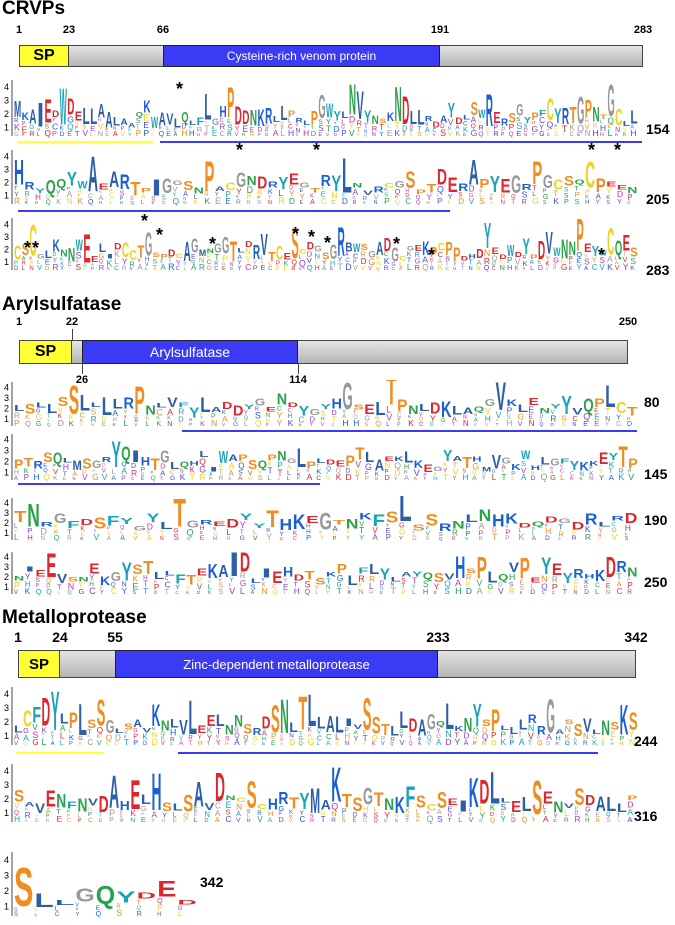  What do you see at coordinates (6, 170) in the screenshot?
I see `y-axis-label: 3` at bounding box center [6, 170].